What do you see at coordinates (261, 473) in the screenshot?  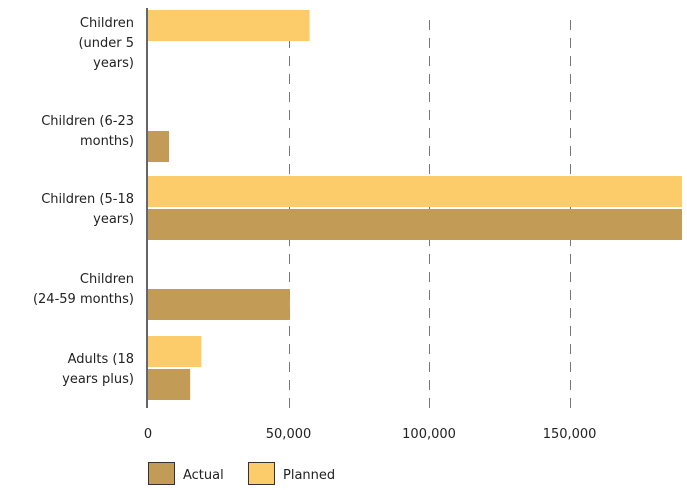 I see `legend-swatch-planned` at bounding box center [261, 473].